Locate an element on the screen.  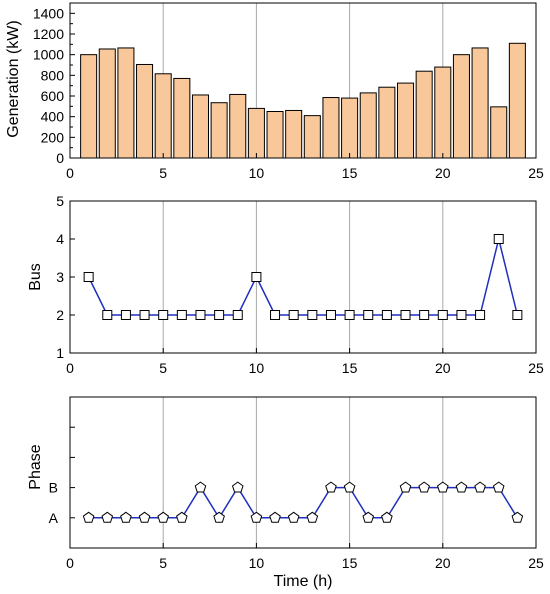
y-tick-label: 5 is located at coordinates (60, 201).